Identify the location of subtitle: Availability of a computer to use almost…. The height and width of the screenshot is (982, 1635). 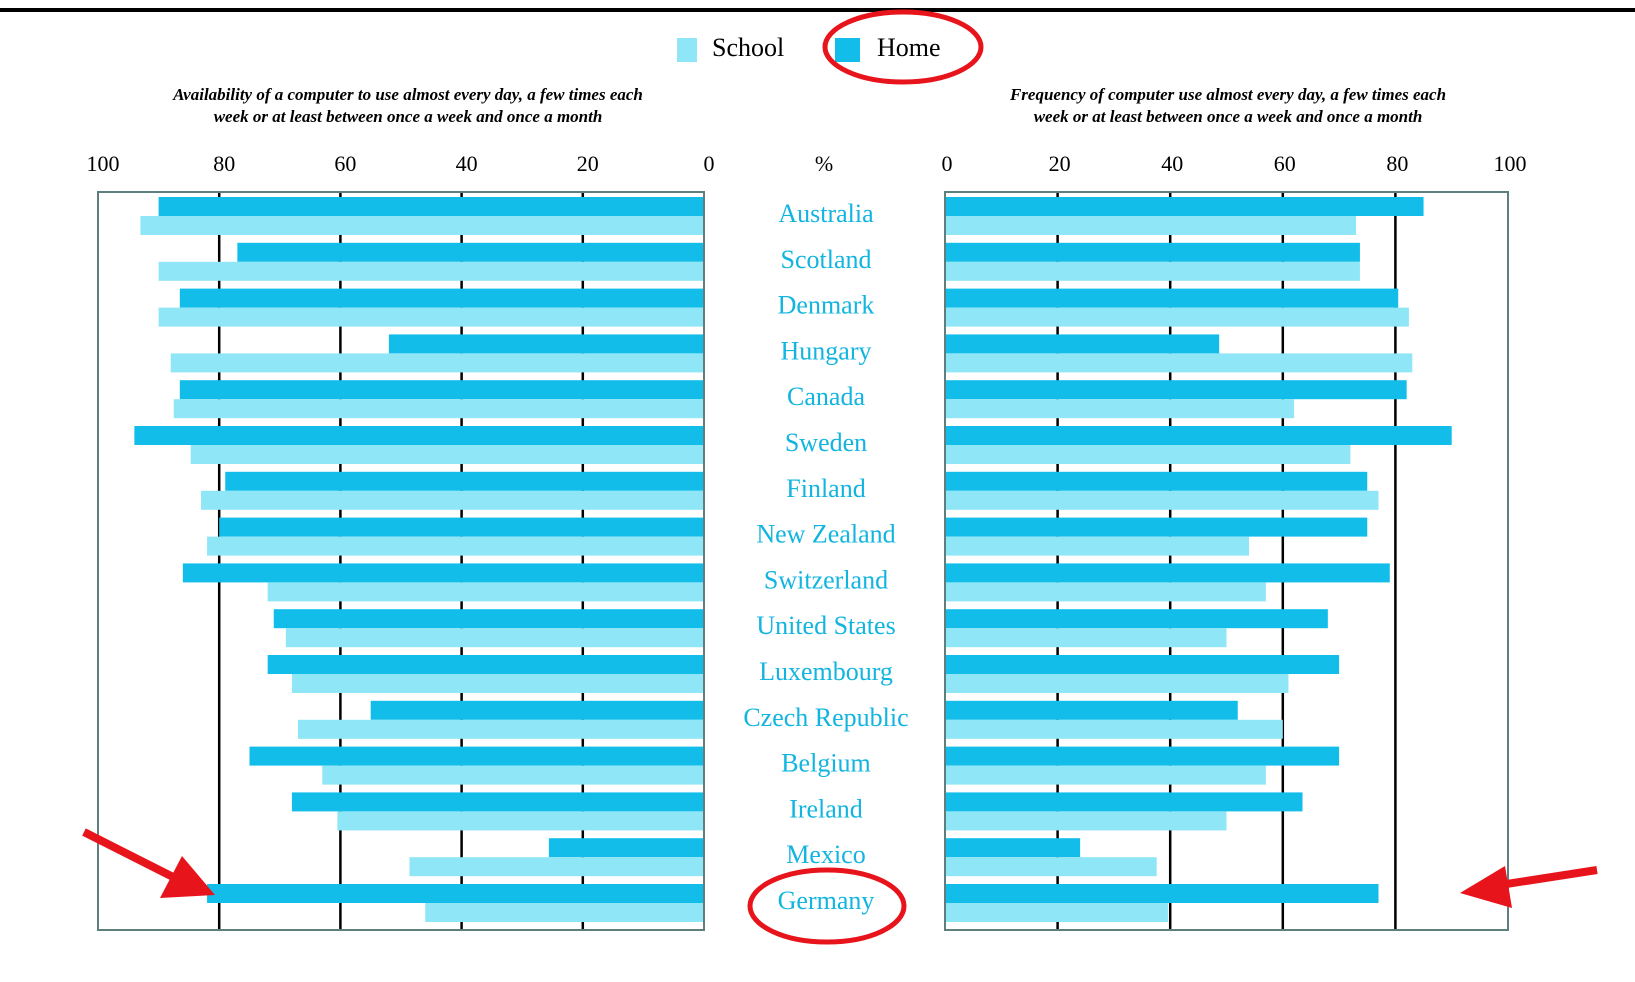
(407, 94).